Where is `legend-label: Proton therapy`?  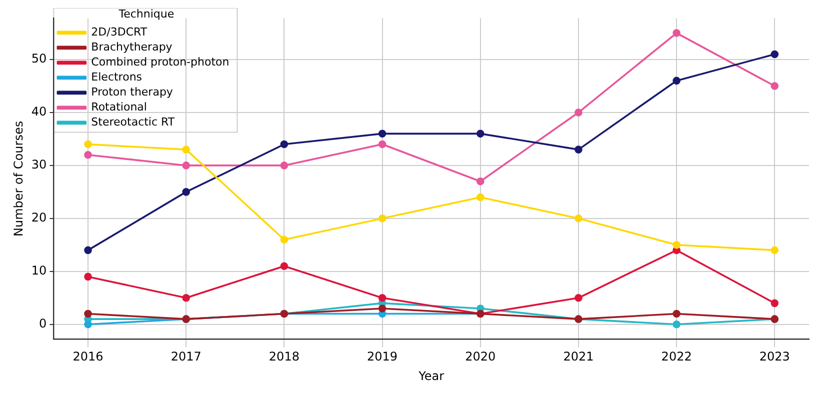
legend-label: Proton therapy is located at coordinates (132, 92).